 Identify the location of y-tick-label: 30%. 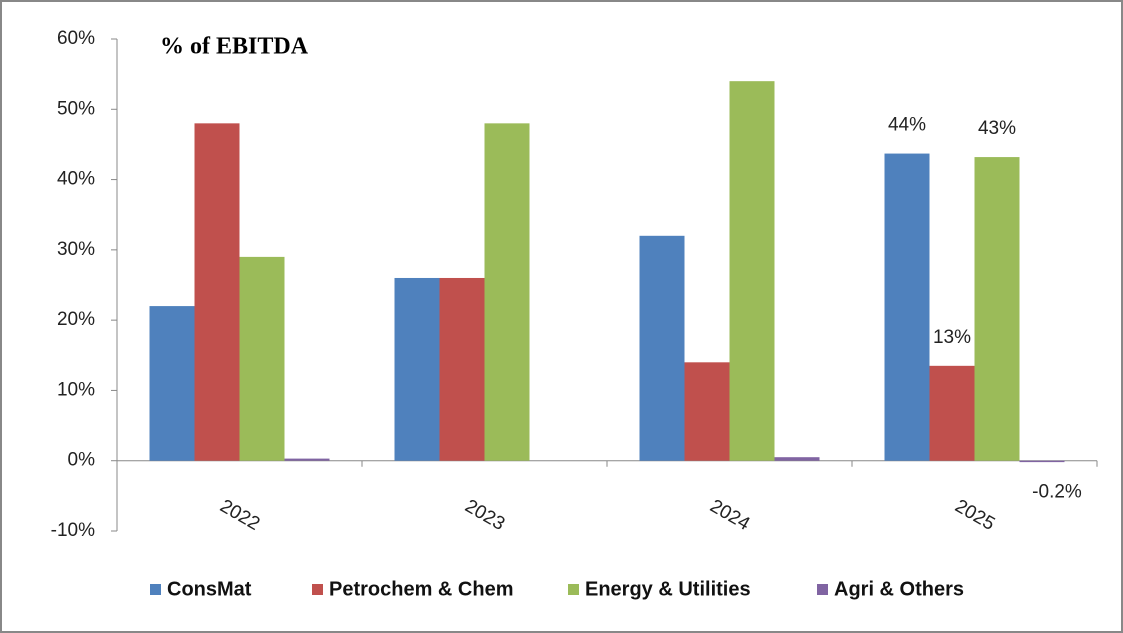
(76, 249).